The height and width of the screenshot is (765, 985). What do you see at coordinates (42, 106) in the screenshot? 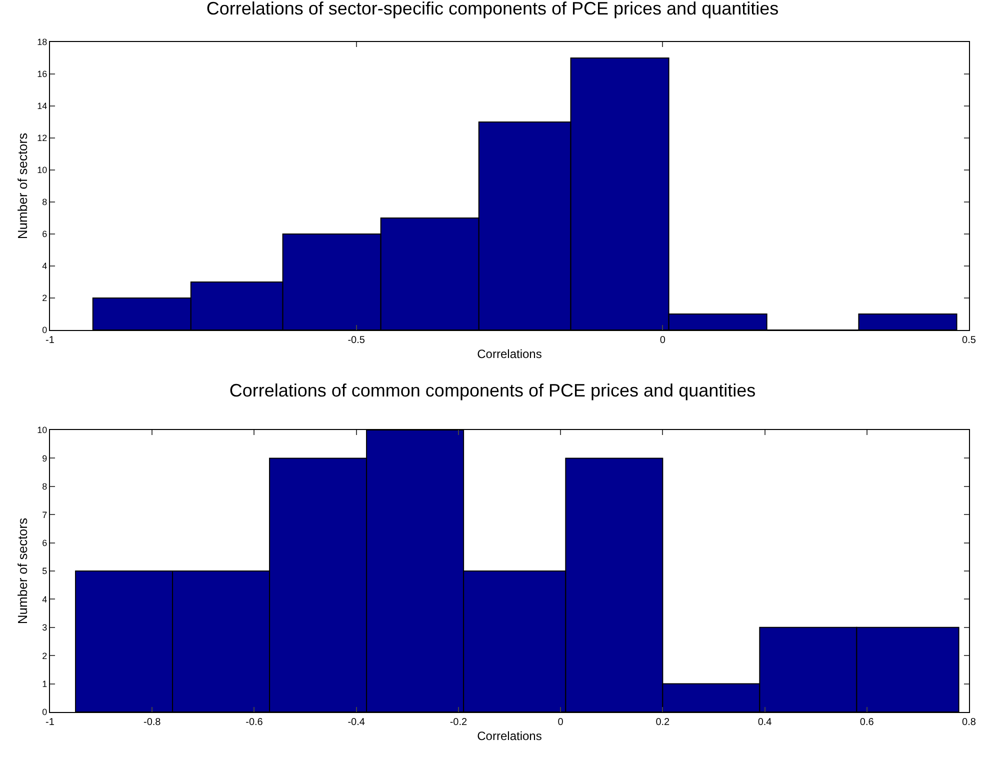
I see `y-tick-label: 14` at bounding box center [42, 106].